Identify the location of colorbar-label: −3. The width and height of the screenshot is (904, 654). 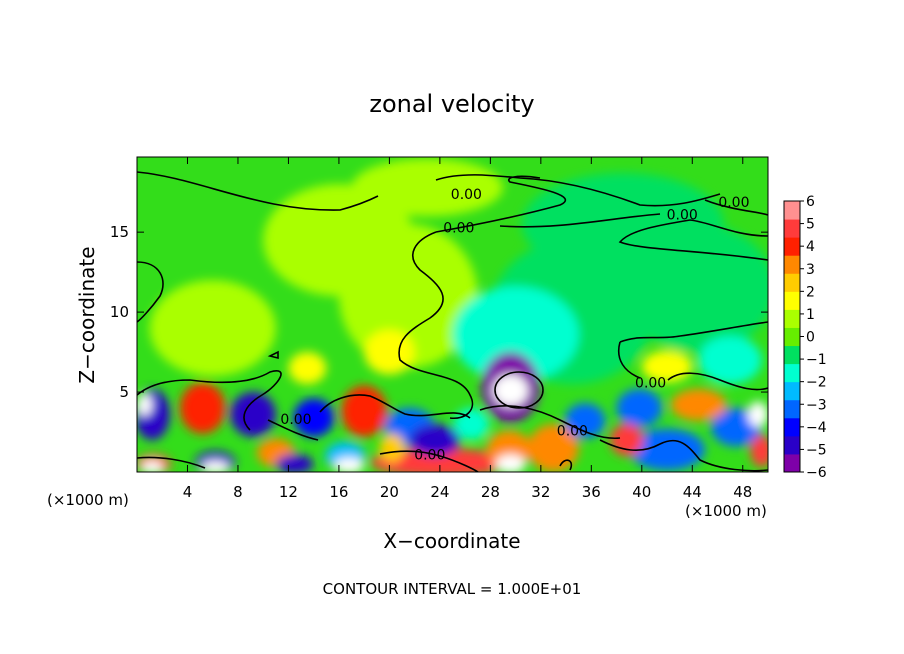
(816, 405).